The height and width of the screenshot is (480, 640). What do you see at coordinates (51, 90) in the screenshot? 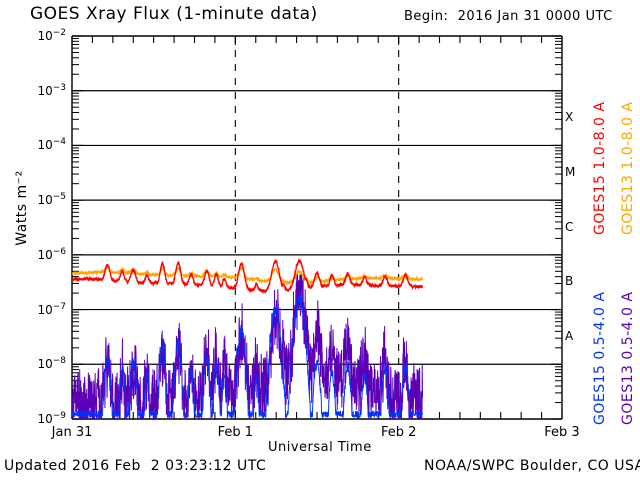
I see `y-tick-label: 10⁻³` at bounding box center [51, 90].